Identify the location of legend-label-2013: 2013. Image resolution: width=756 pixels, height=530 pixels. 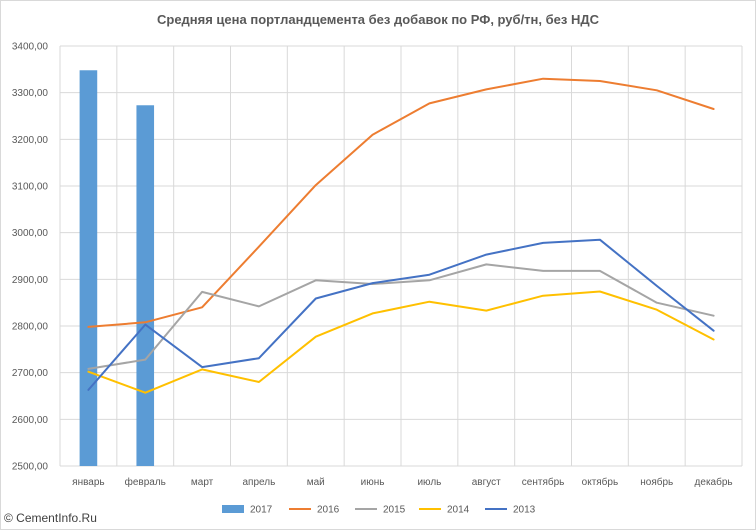
(524, 510).